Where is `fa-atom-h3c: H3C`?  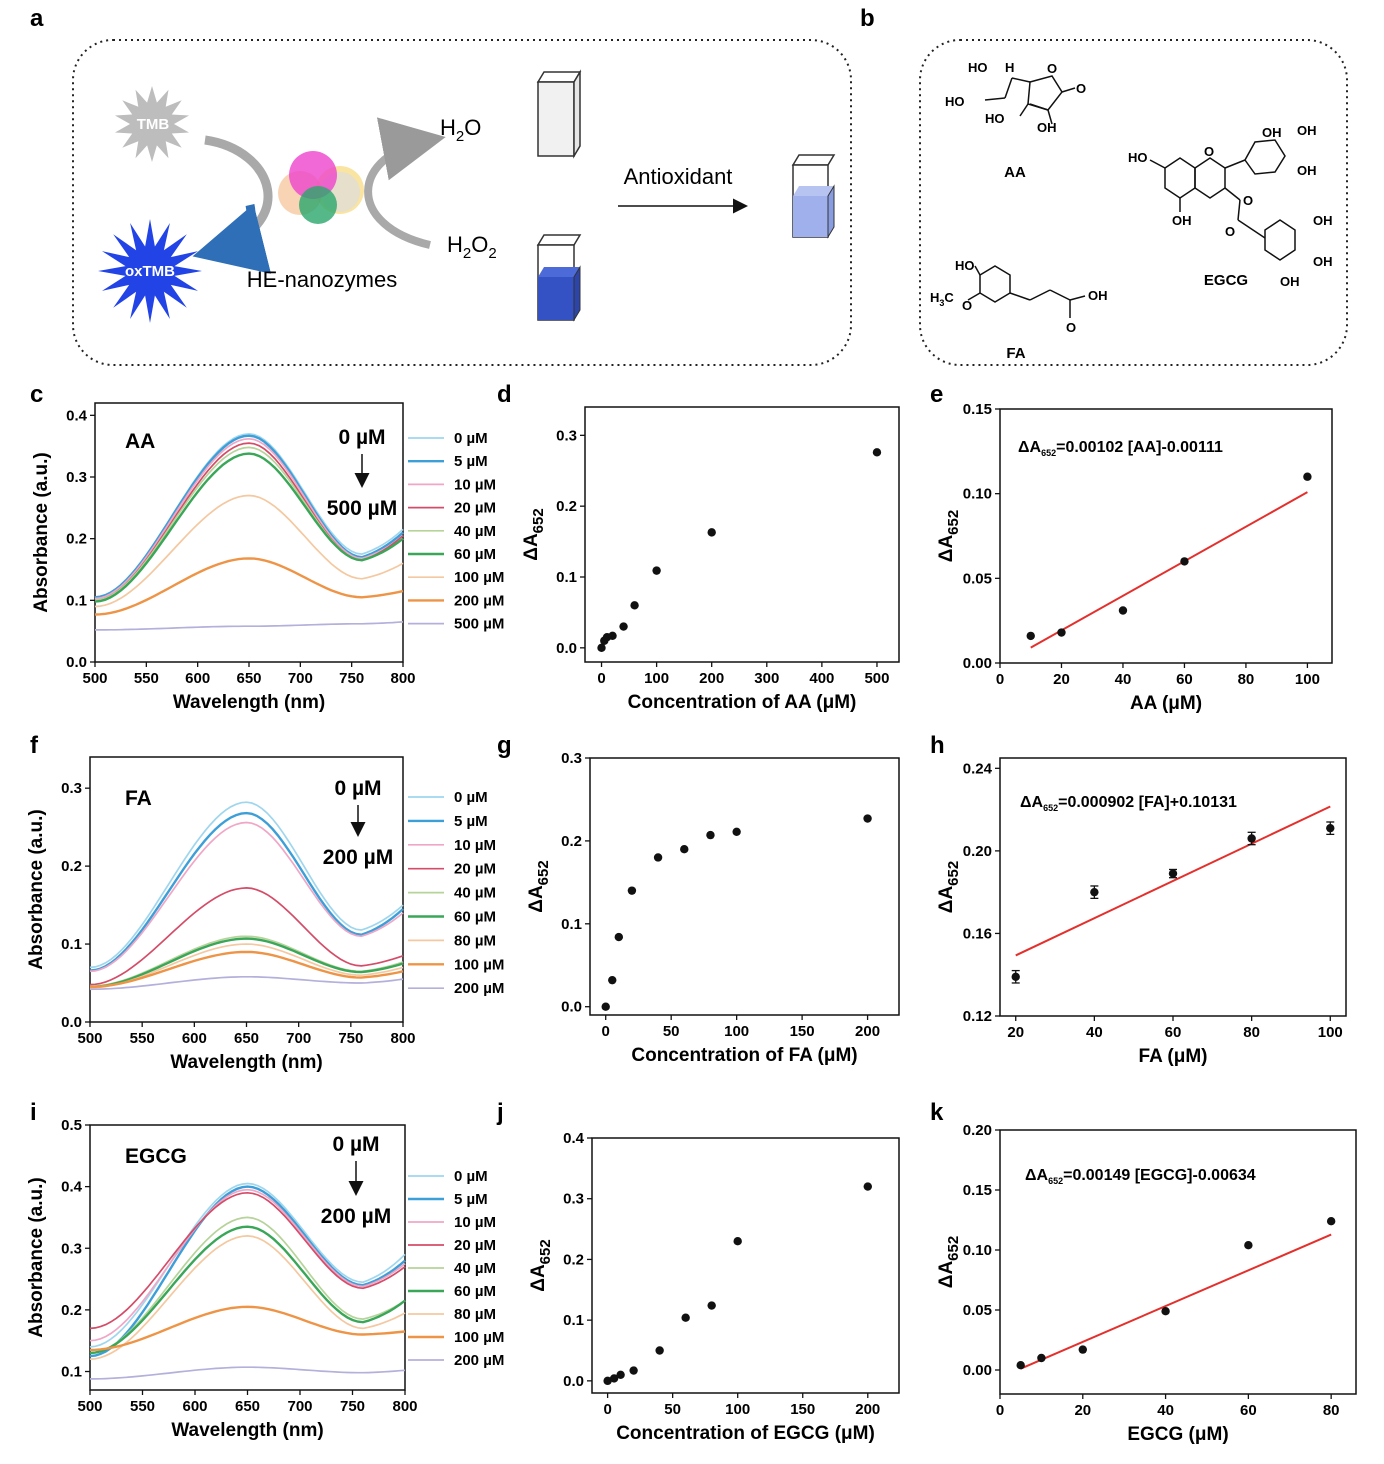
fa-atom-h3c: H3C is located at coordinates (942, 299).